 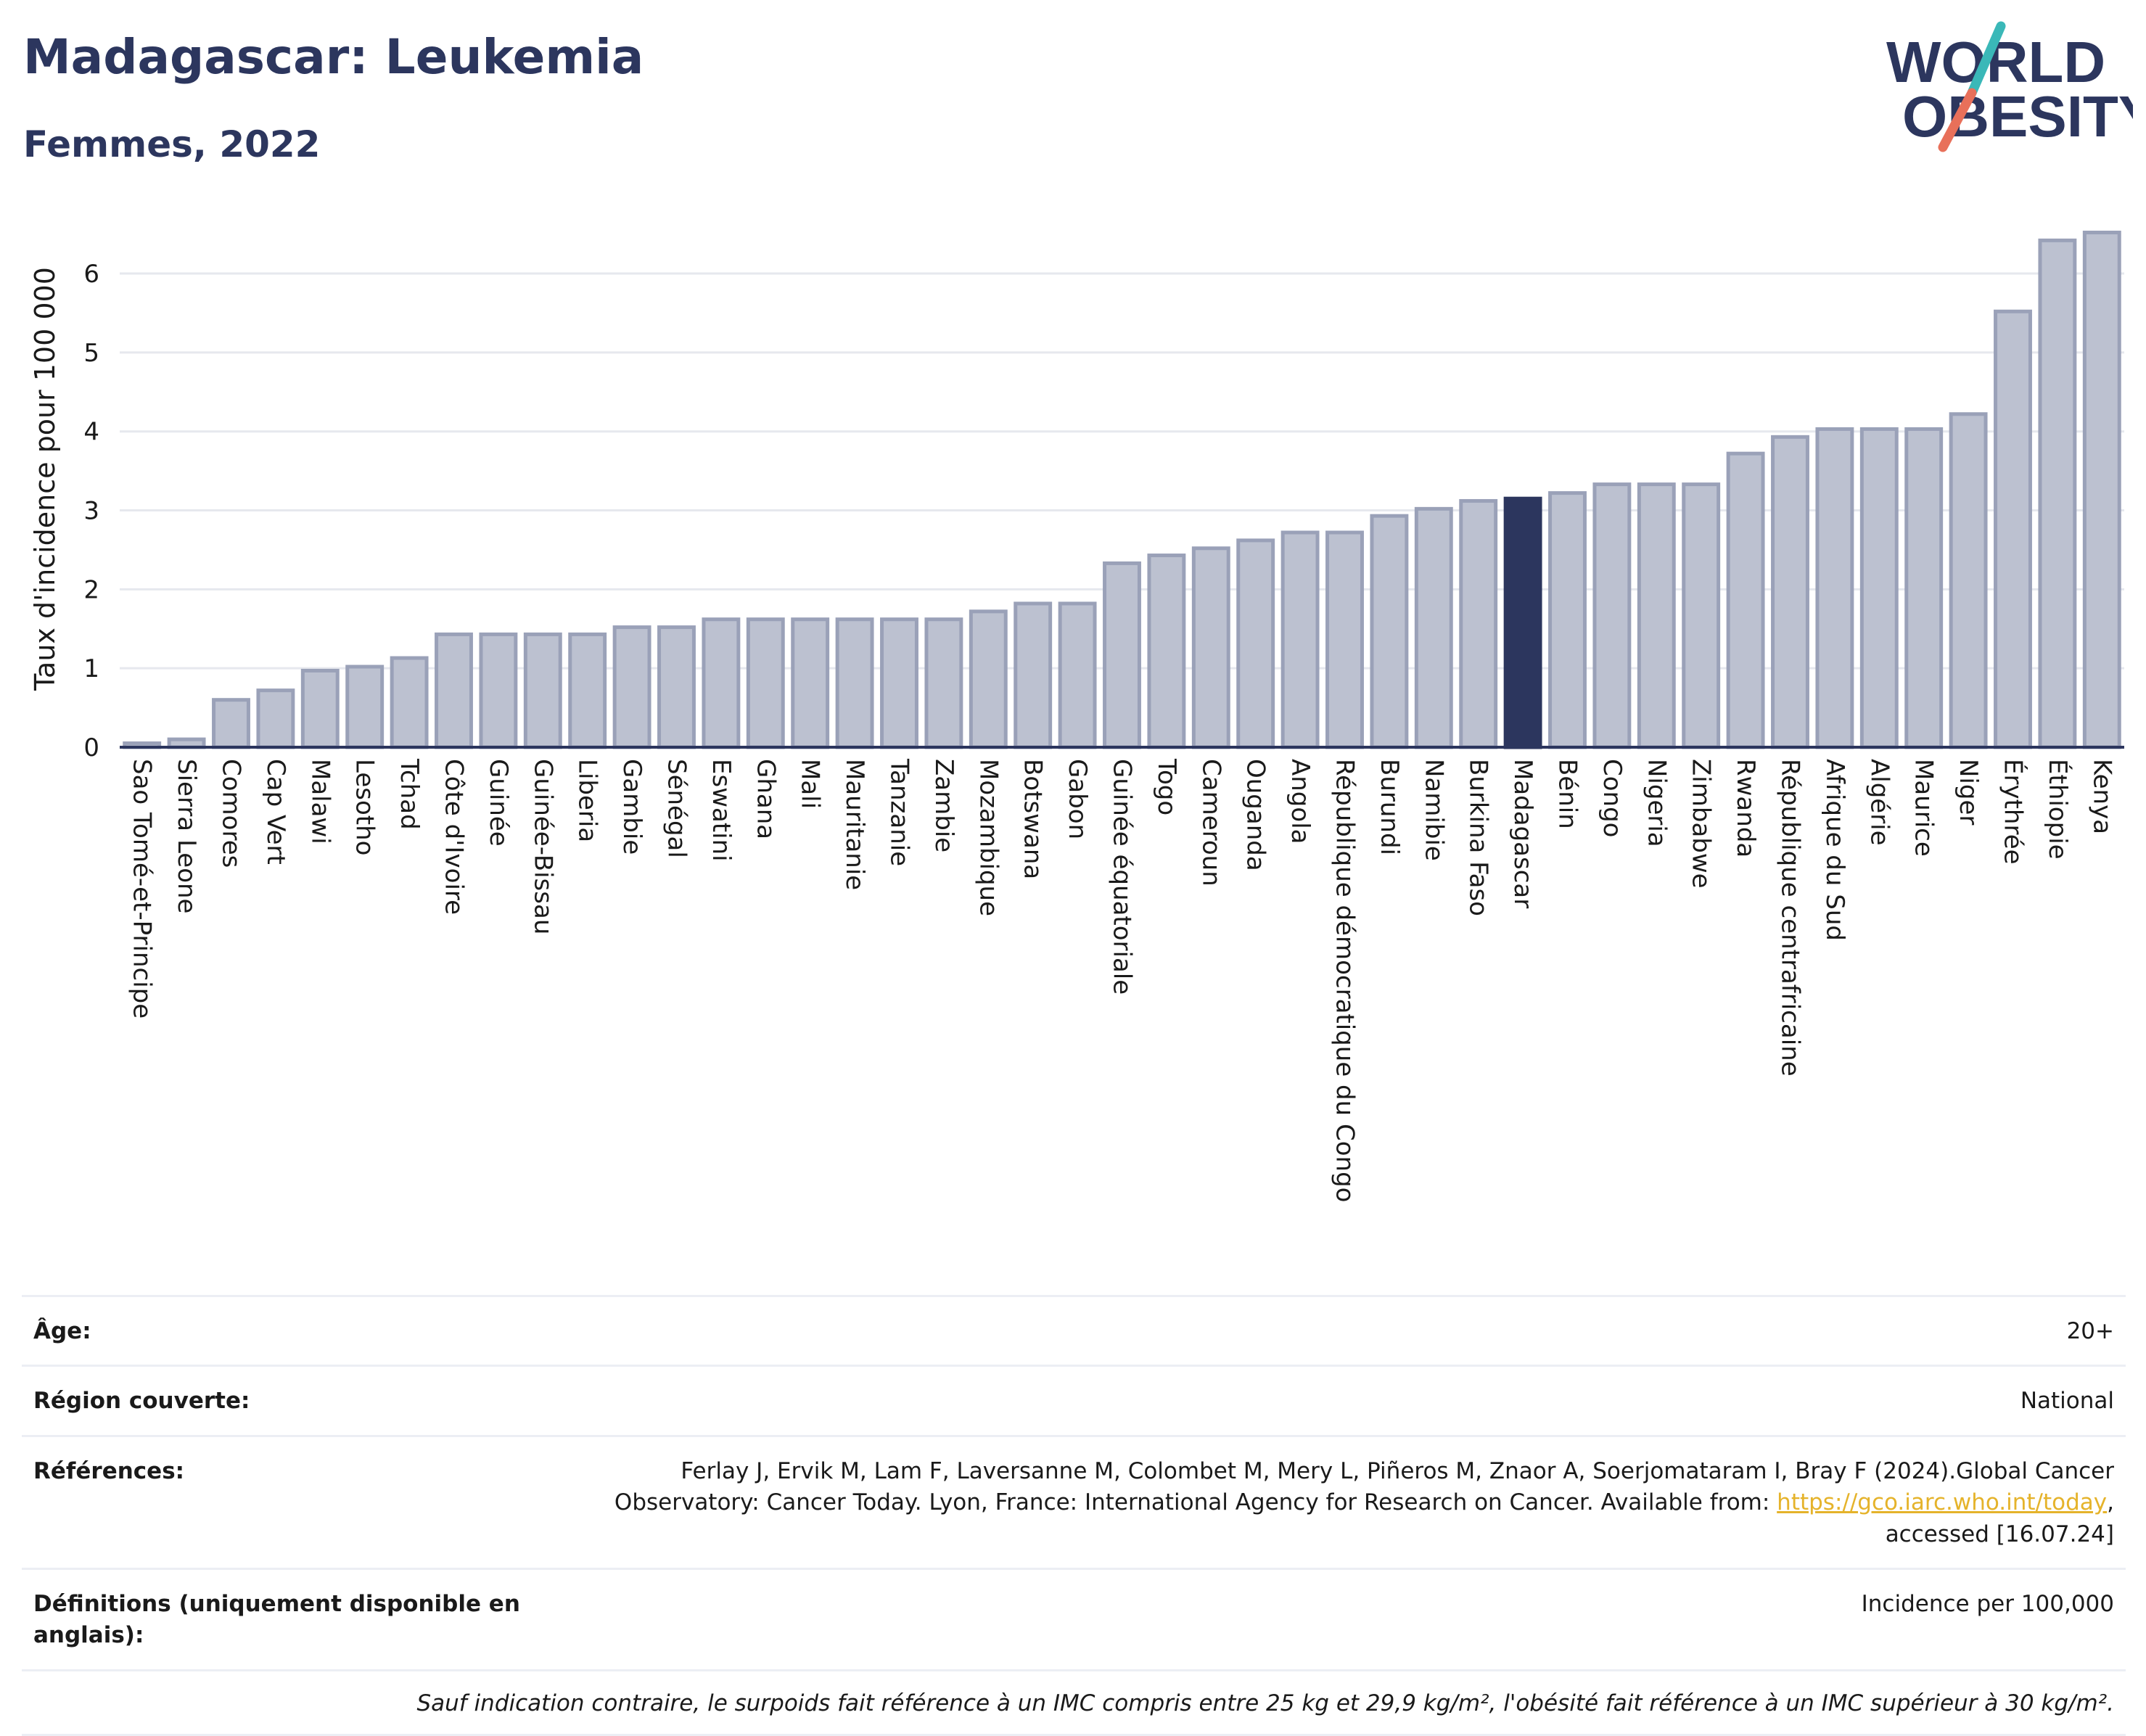 What do you see at coordinates (1300, 801) in the screenshot?
I see `x-tick-label: Angola` at bounding box center [1300, 801].